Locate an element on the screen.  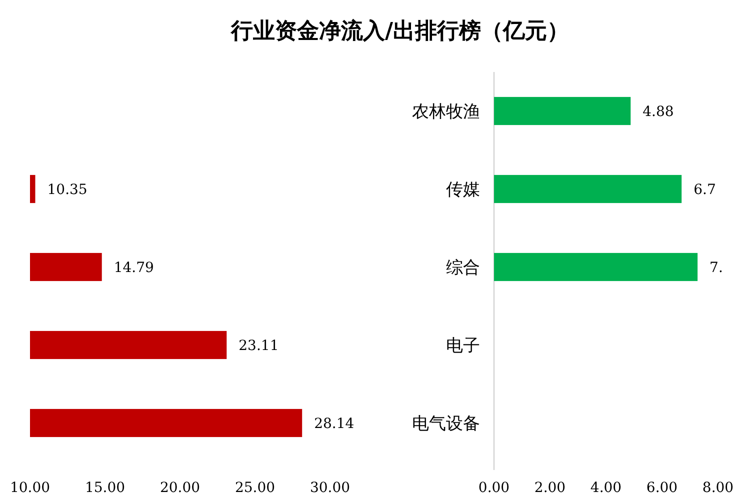
data-label: 28.14 is located at coordinates (334, 424).